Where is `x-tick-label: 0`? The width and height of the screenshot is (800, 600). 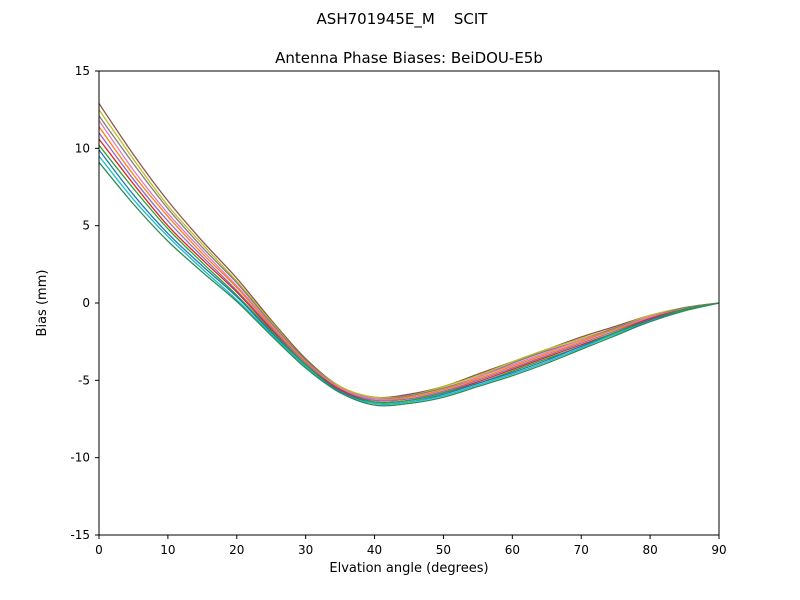
x-tick-label: 0 is located at coordinates (99, 550).